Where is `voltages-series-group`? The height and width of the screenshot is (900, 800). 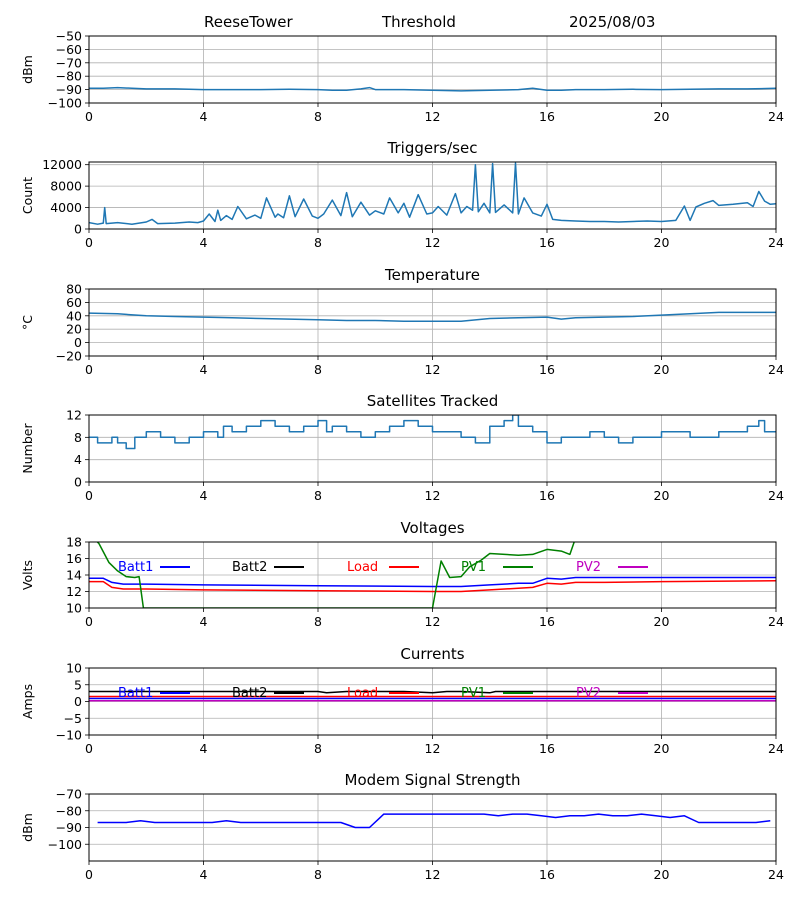 voltages-series-group is located at coordinates (432, 575).